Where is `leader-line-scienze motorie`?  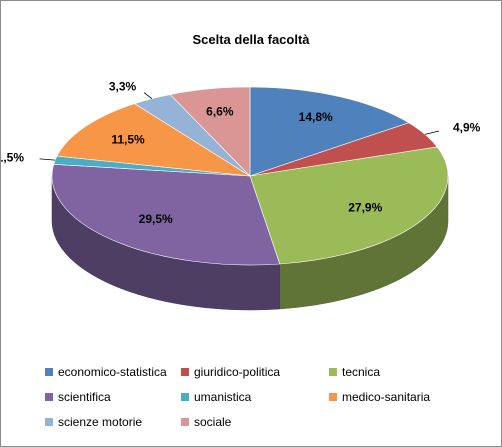
leader-line-scienze motorie is located at coordinates (148, 96).